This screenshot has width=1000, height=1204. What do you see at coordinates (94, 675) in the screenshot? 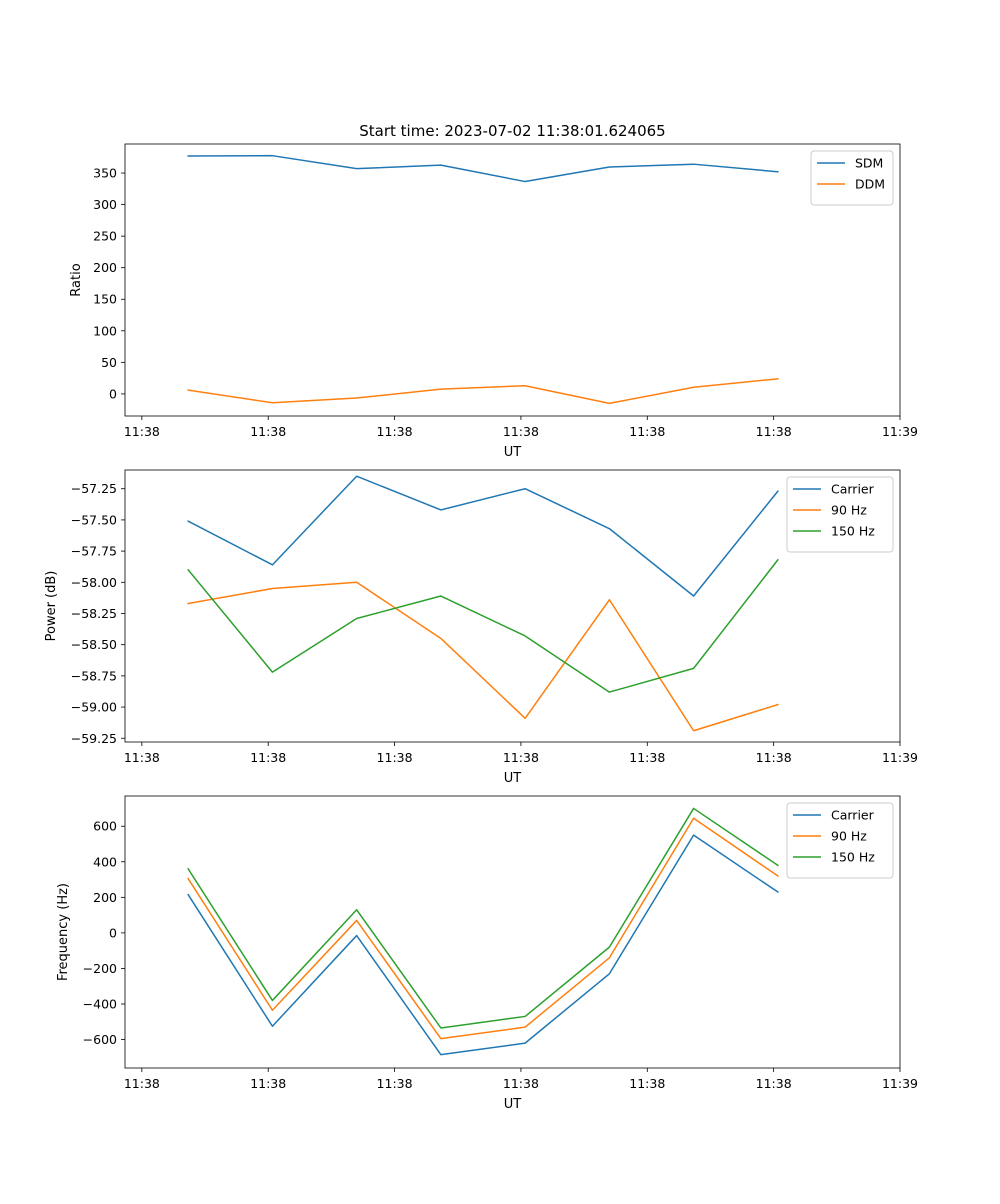
I see `y-tick-label: −58.75` at bounding box center [94, 675].